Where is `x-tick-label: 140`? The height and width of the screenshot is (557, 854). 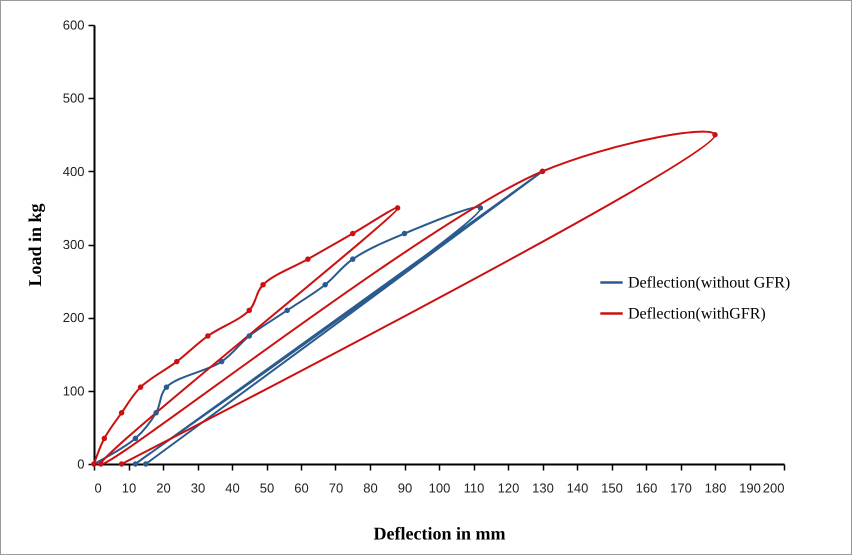 x-tick-label: 140 is located at coordinates (577, 488).